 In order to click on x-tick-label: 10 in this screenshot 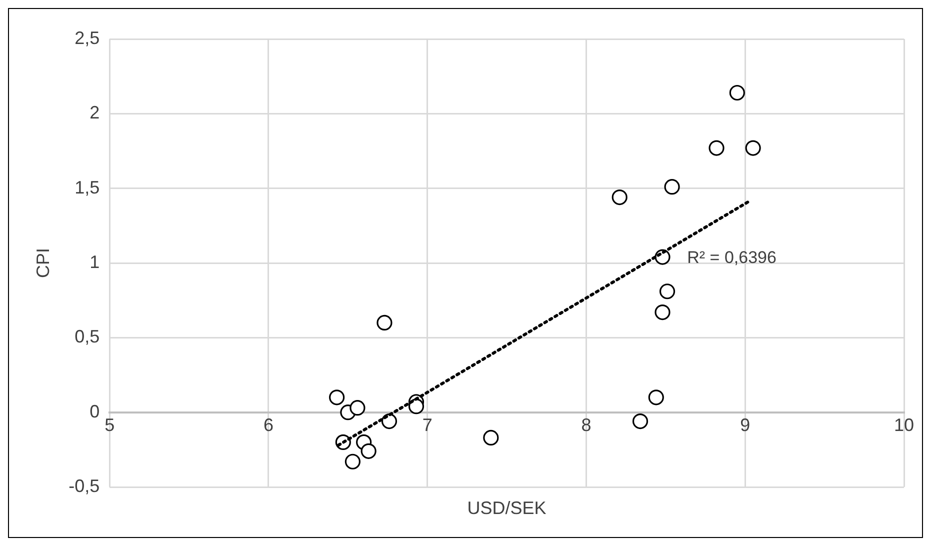, I will do `click(904, 425)`.